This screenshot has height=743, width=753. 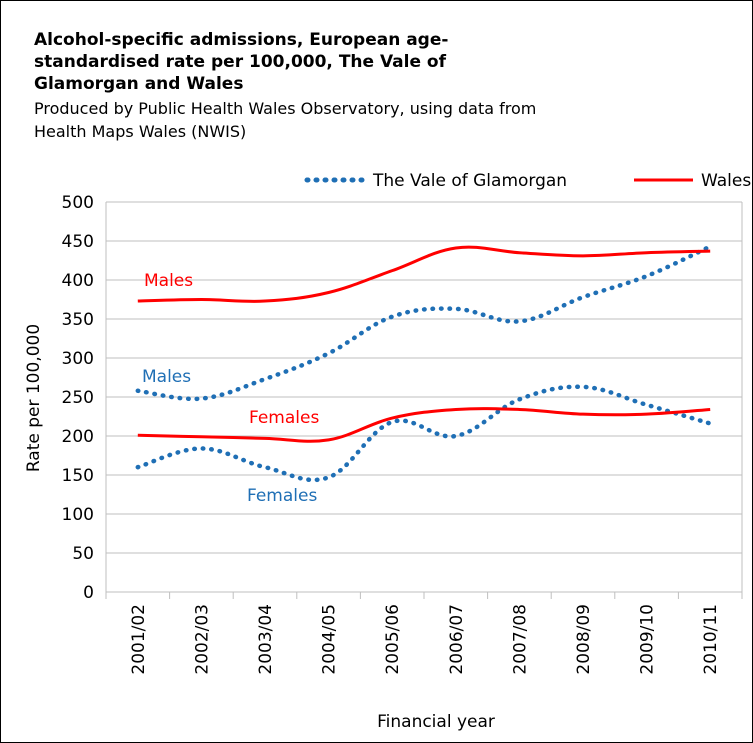 What do you see at coordinates (138, 84) in the screenshot?
I see `title-line-3: Glamorgan and Wales` at bounding box center [138, 84].